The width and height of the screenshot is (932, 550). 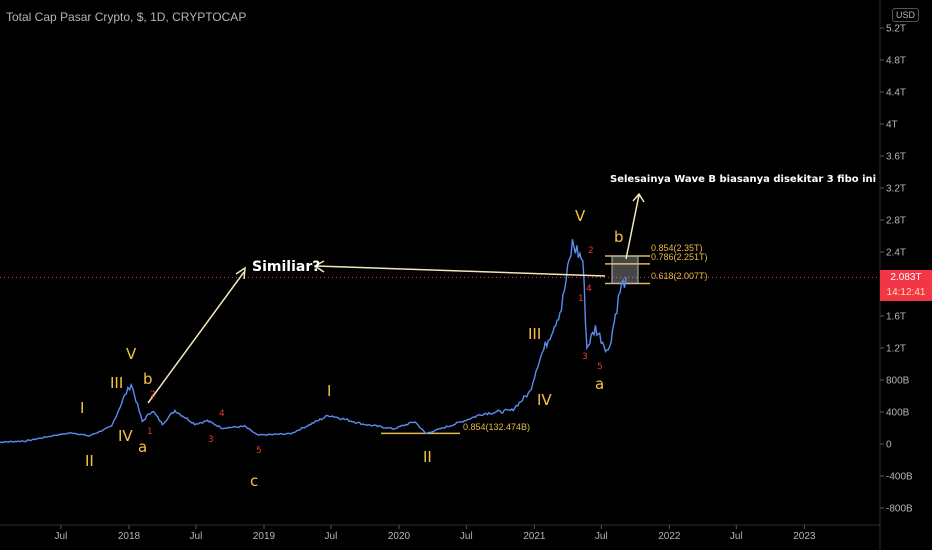 I want to click on x-tick-label: 2019, so click(x=264, y=536).